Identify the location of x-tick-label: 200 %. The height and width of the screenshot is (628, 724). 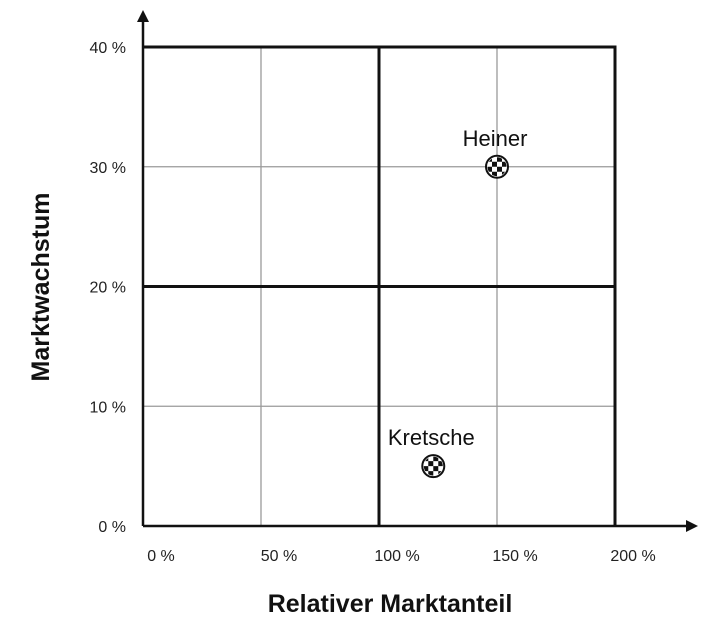
(632, 556).